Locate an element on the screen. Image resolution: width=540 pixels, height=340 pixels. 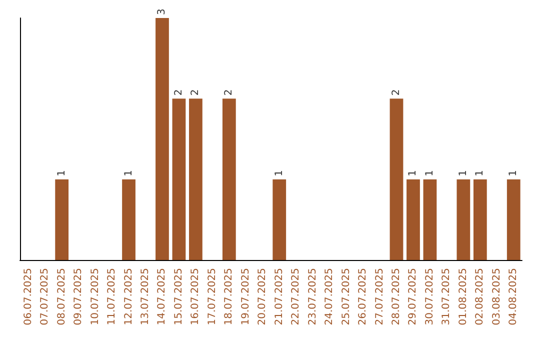
x-tick-label: 27.07.2025 is located at coordinates (380, 297).